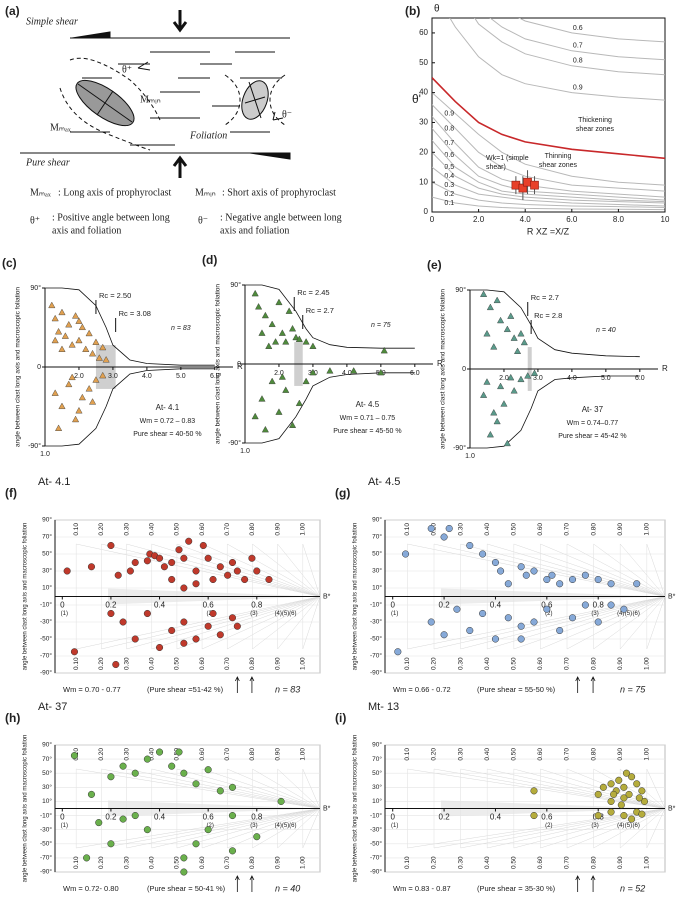 This screenshot has height=903, width=685. Describe the element at coordinates (426, 211) in the screenshot. I see `y-tick-label: 0` at that location.